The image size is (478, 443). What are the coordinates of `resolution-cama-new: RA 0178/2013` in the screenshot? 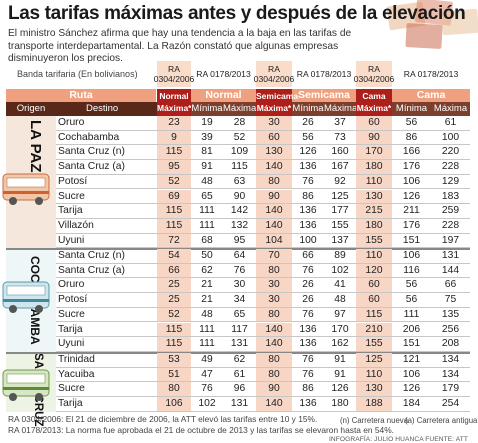 It's located at (431, 74).